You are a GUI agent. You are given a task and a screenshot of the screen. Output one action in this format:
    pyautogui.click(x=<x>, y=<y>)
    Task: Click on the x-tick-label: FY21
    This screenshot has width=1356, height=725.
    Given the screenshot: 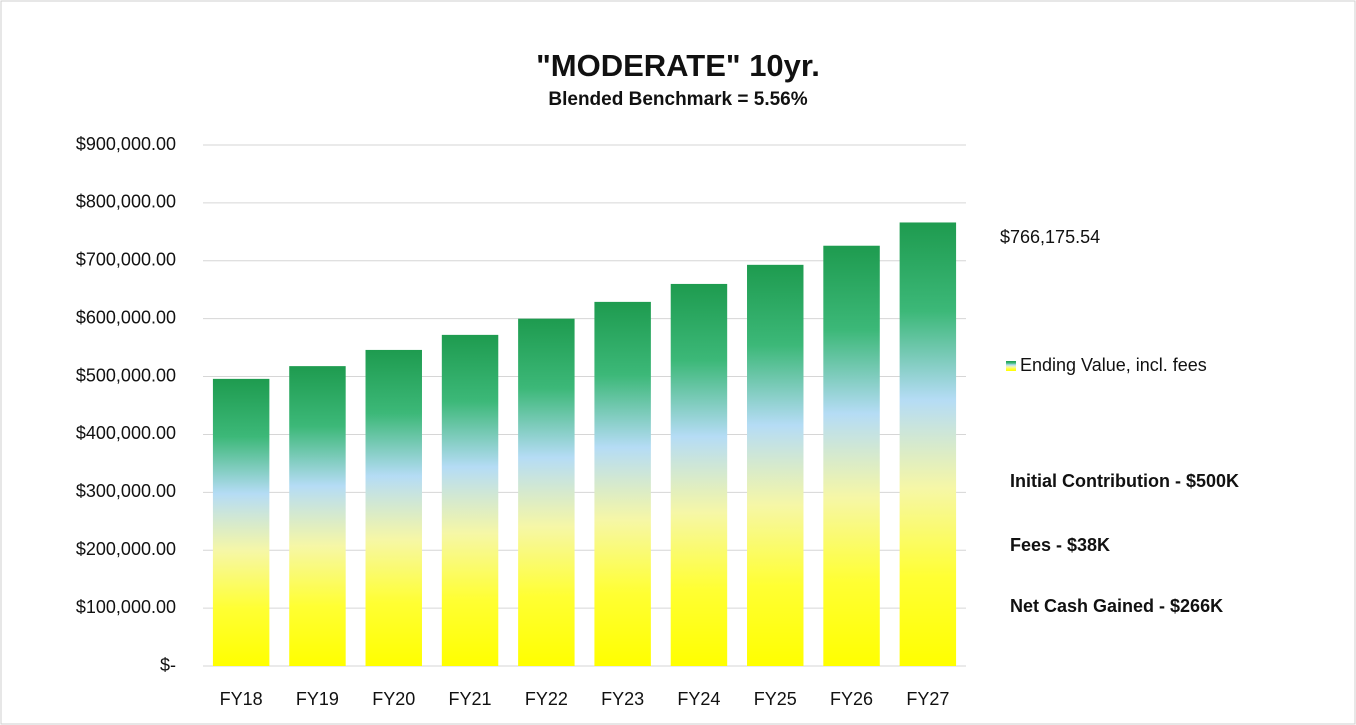 What is the action you would take?
    pyautogui.click(x=470, y=699)
    